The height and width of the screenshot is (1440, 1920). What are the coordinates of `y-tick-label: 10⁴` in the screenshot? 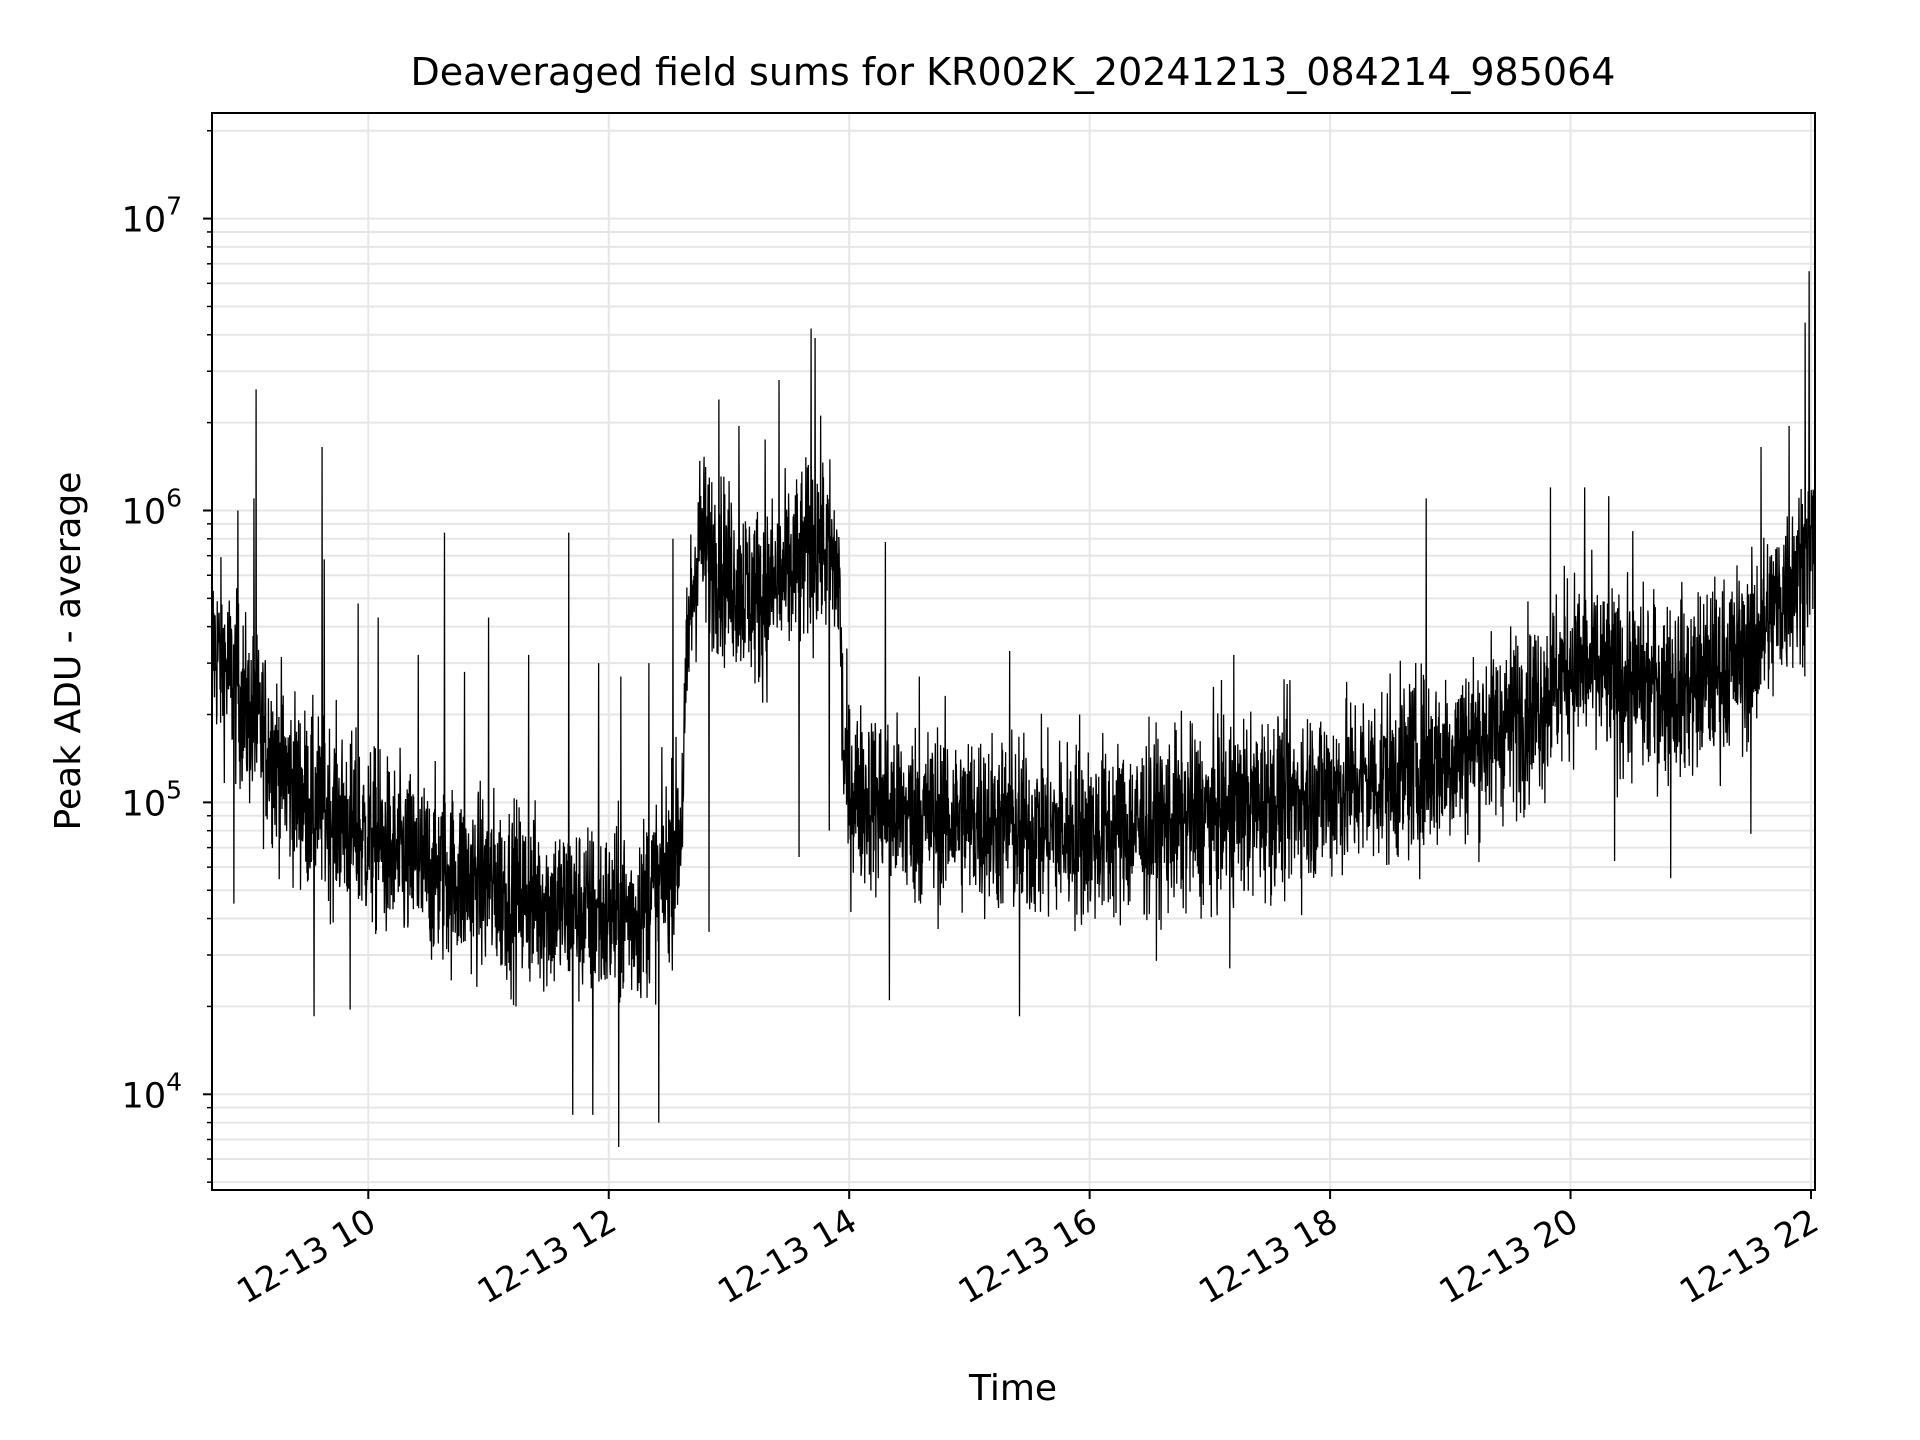 It's located at (152, 1091).